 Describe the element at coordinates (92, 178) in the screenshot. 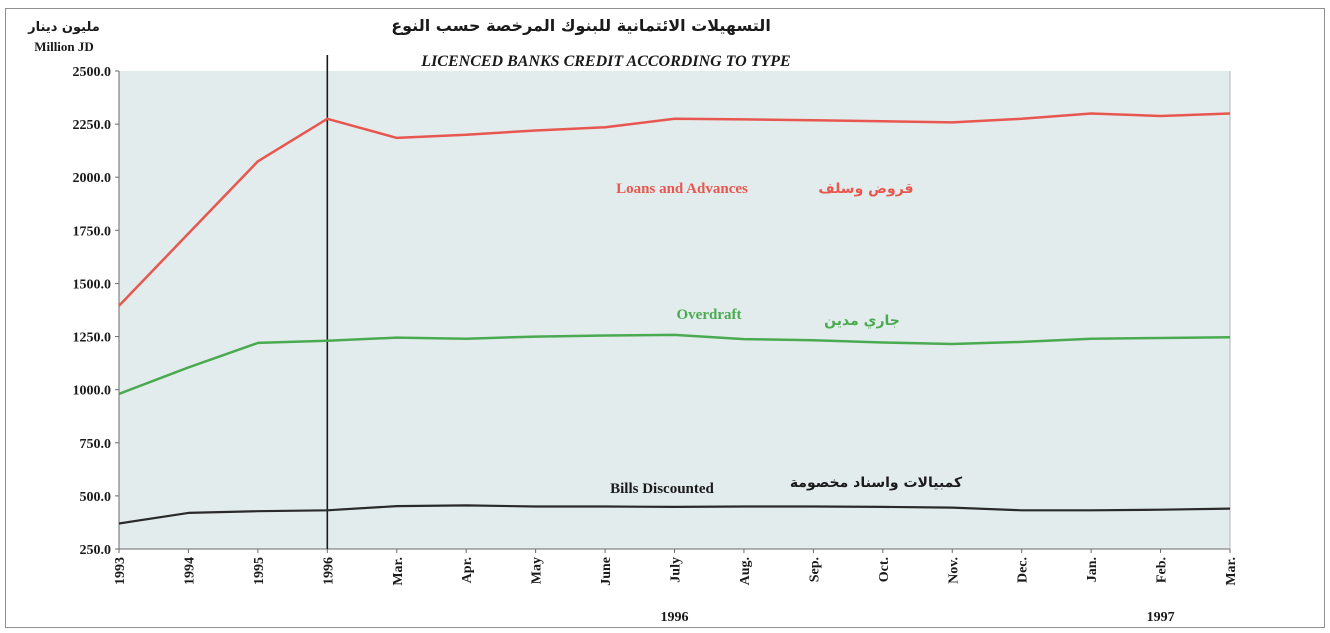

I see `y-tick-label: 2000.0` at that location.